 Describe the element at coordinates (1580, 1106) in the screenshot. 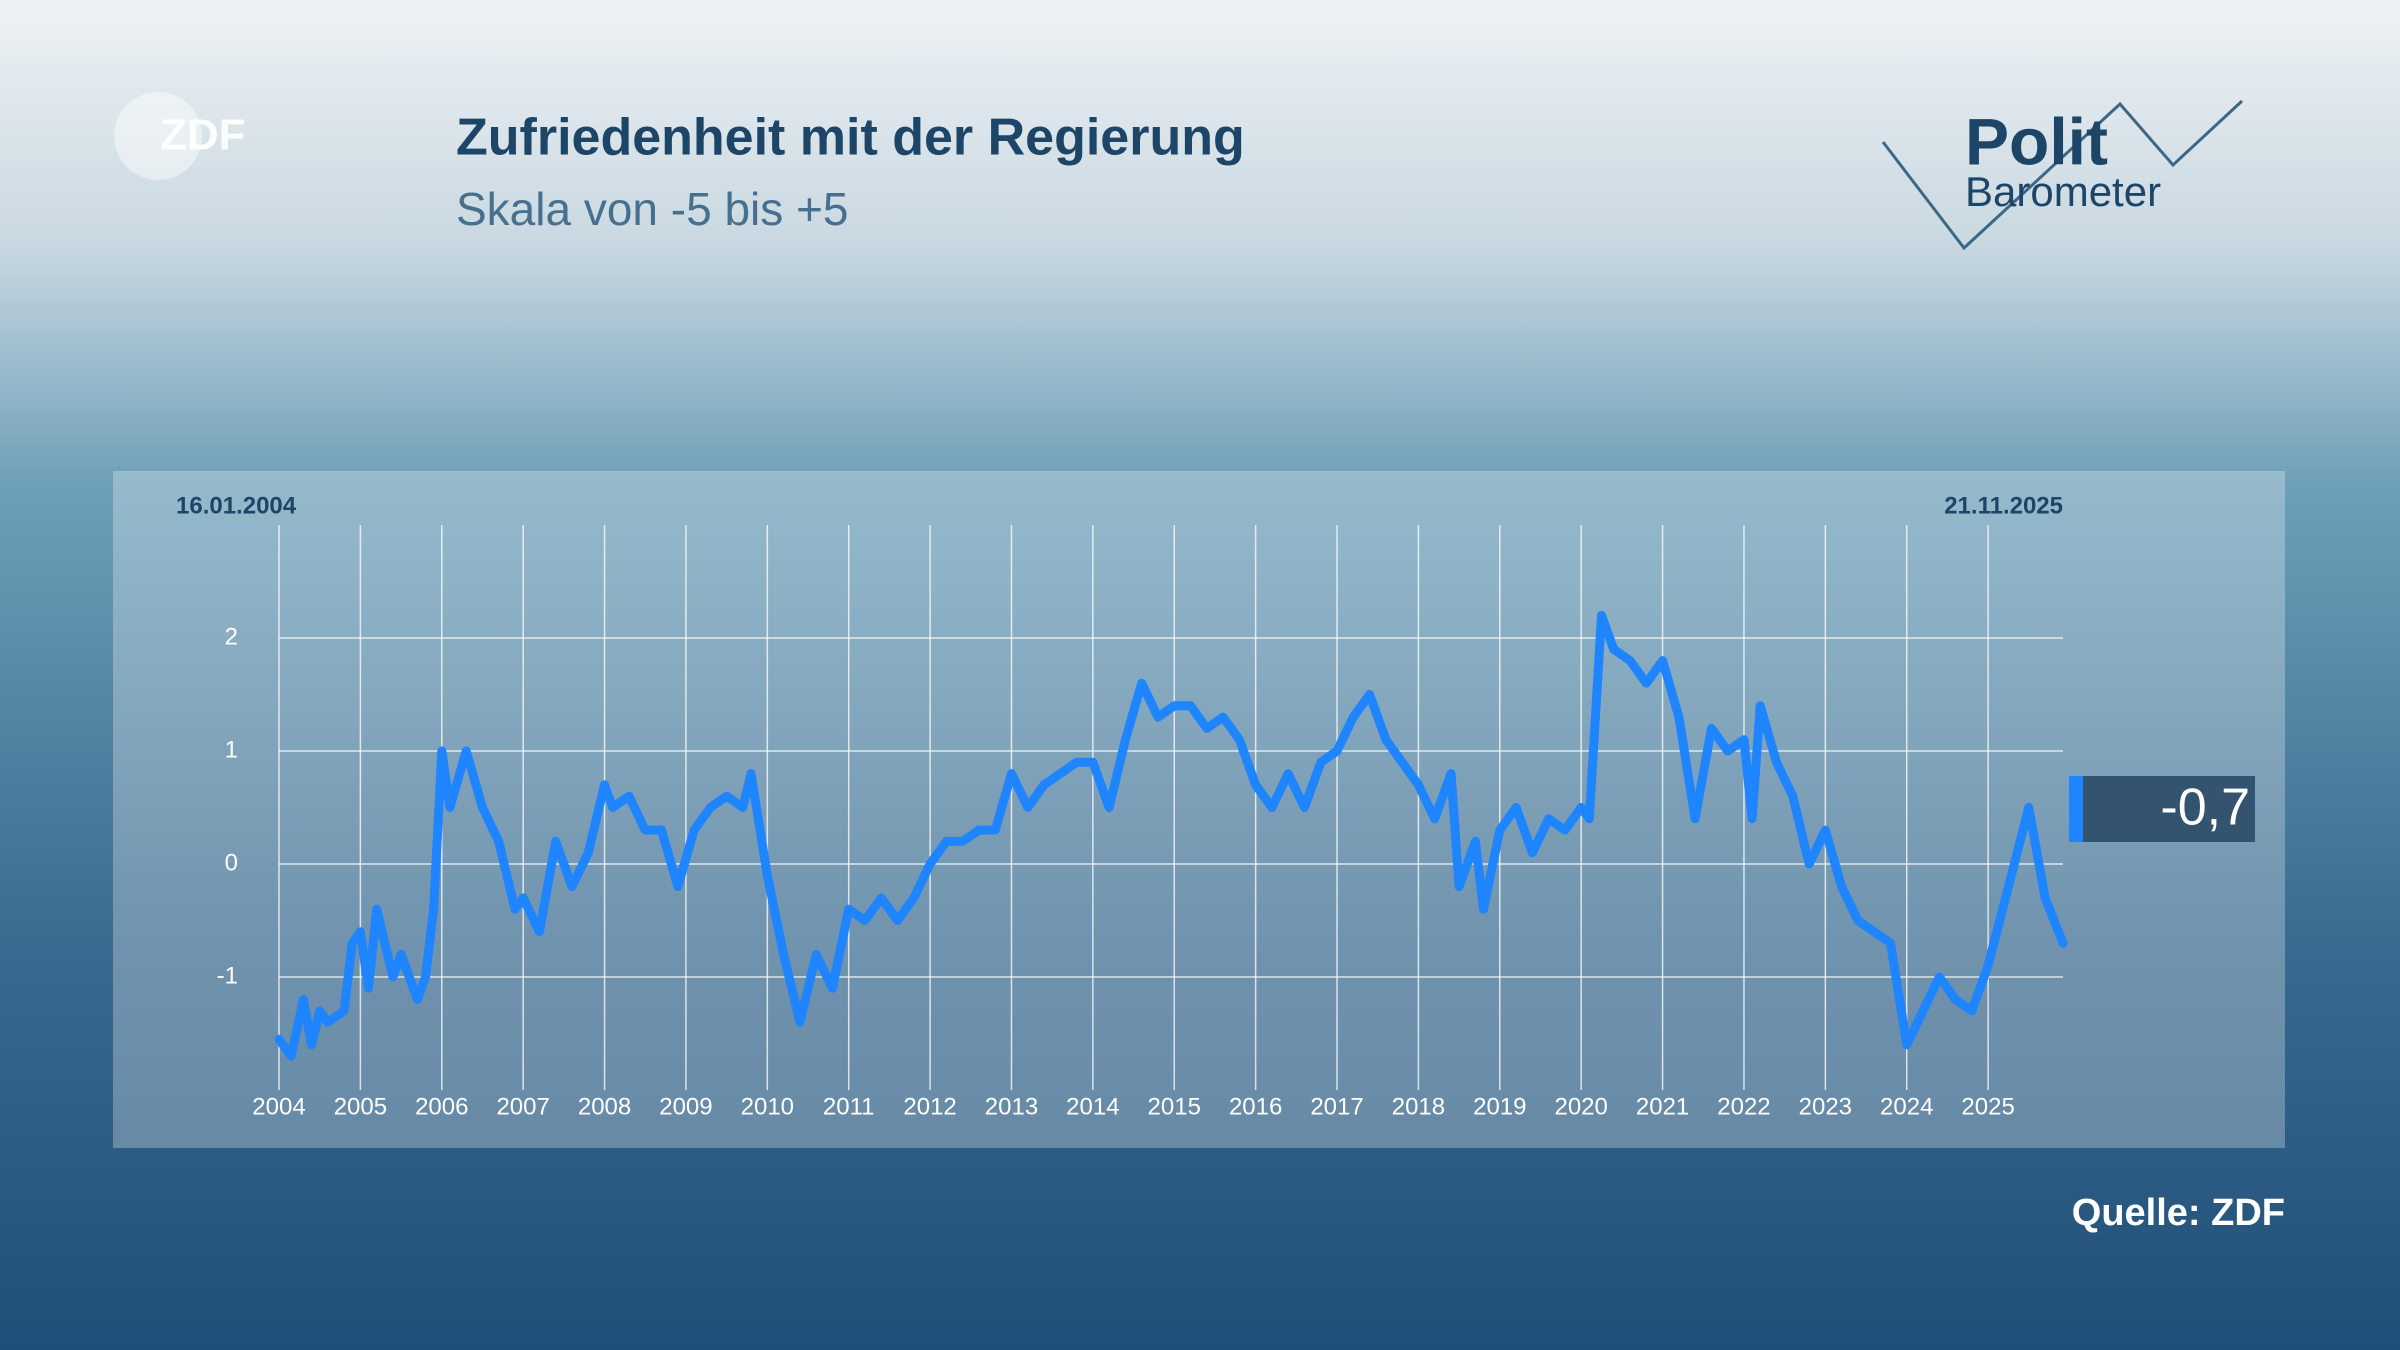

I see `x-tick-label: 2020` at that location.